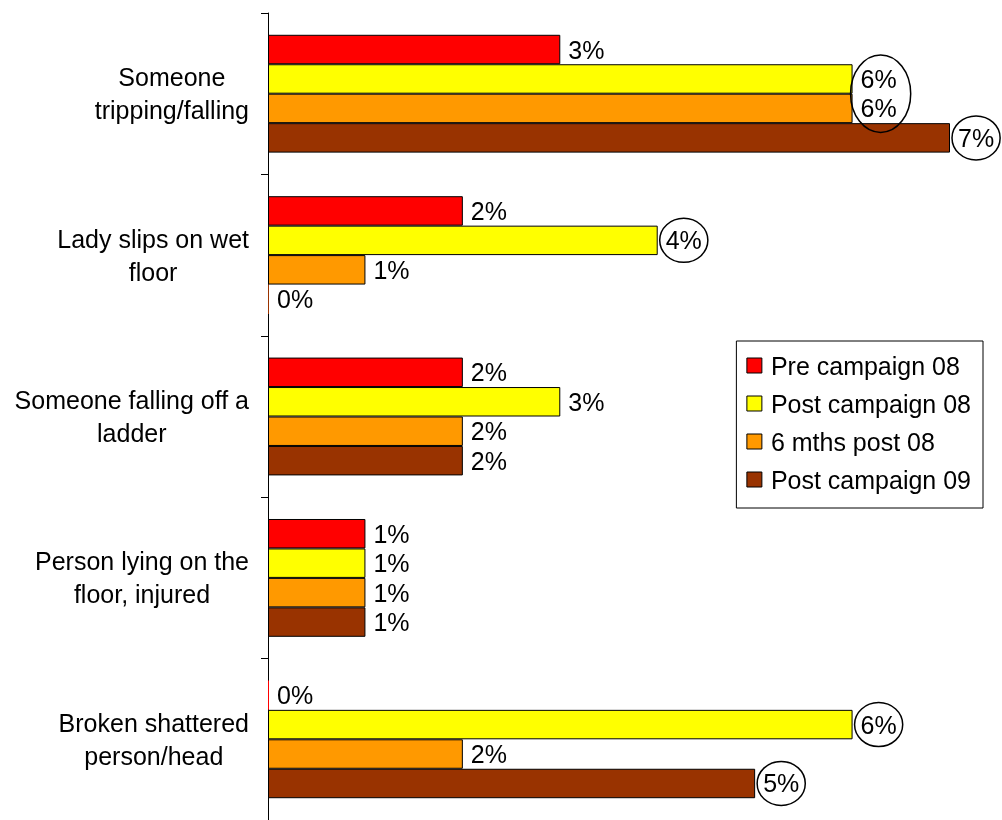 The width and height of the screenshot is (1002, 820). I want to click on legend-label: Pre campaign 08, so click(865, 365).